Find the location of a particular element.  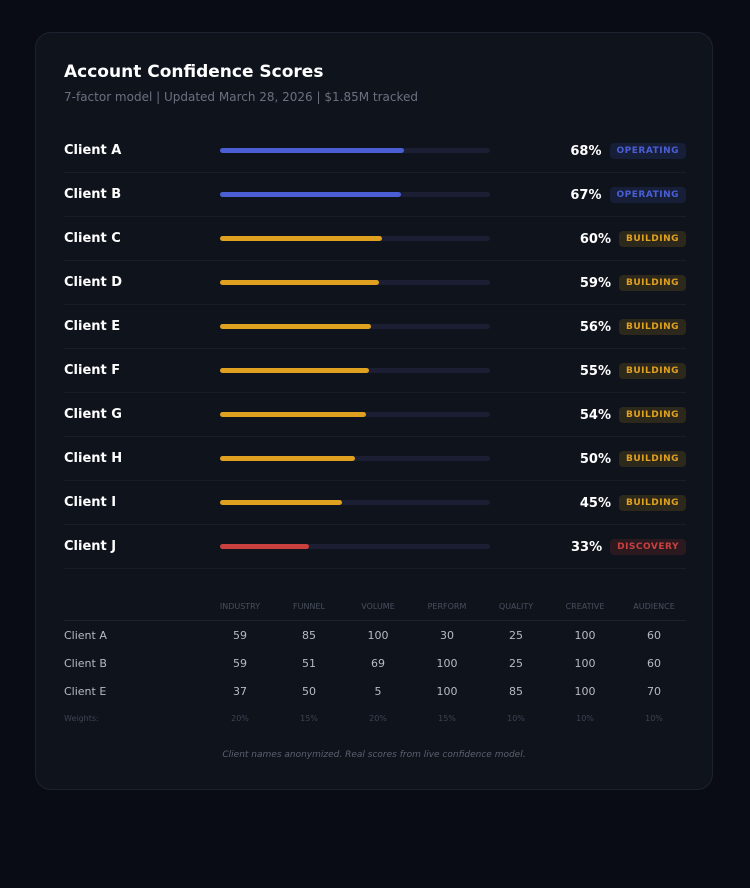

row-meta: 50% BUILDING is located at coordinates (633, 459).